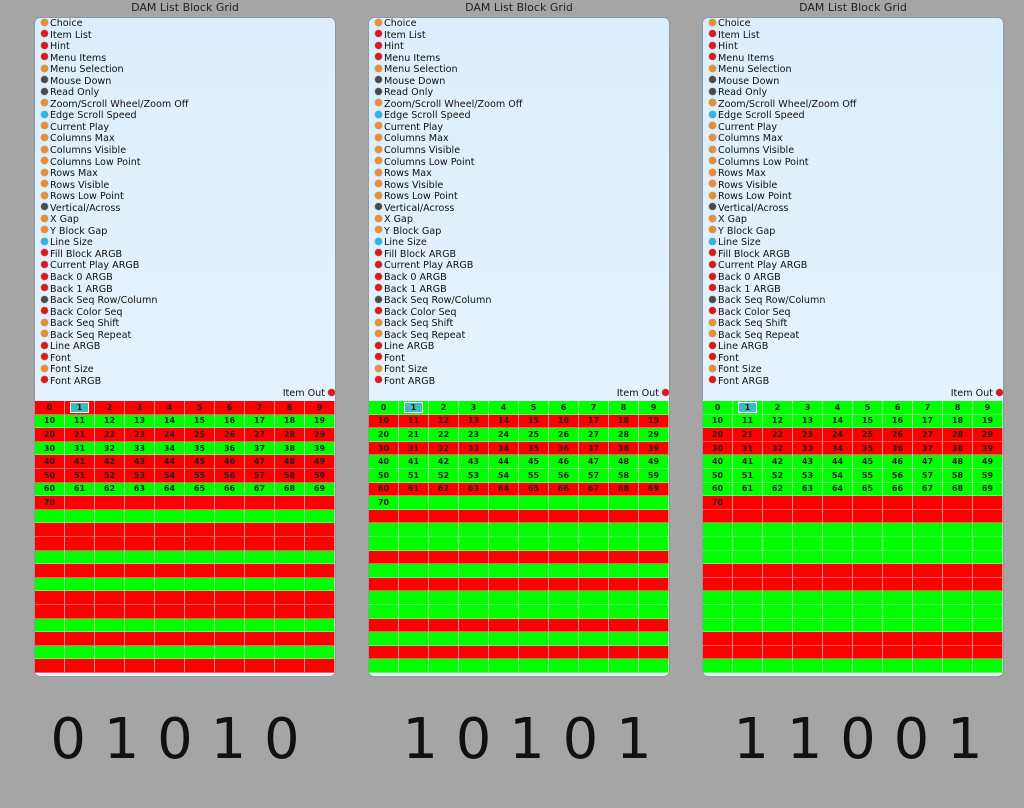 The height and width of the screenshot is (808, 1024). Describe the element at coordinates (778, 435) in the screenshot. I see `grid-cell: 22` at that location.